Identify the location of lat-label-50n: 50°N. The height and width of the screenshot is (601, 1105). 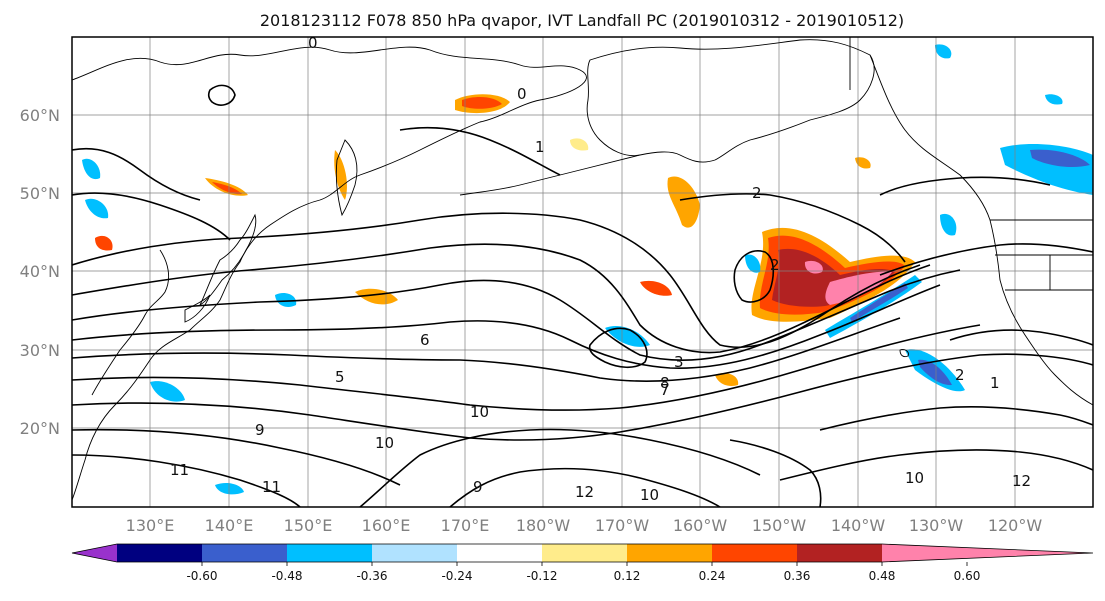
(40, 193).